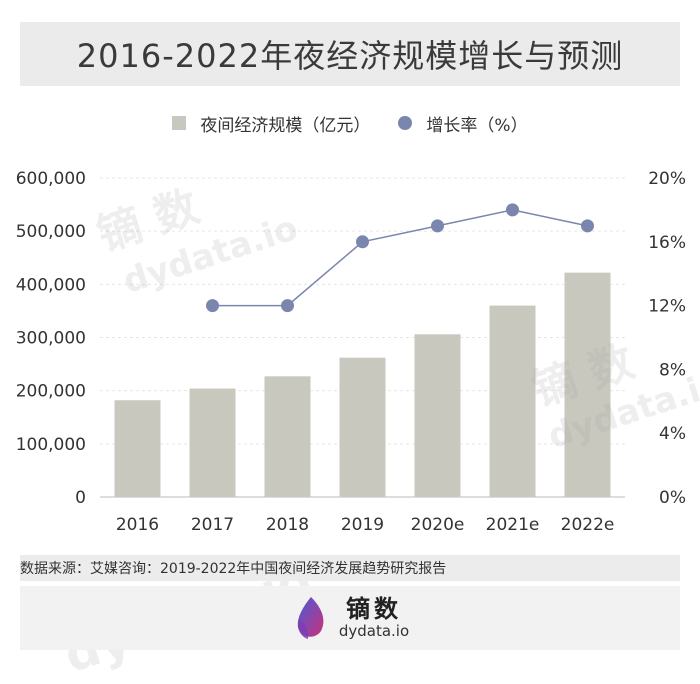 Image resolution: width=700 pixels, height=684 pixels. Describe the element at coordinates (667, 179) in the screenshot. I see `y2-tick-label: 20%` at that location.